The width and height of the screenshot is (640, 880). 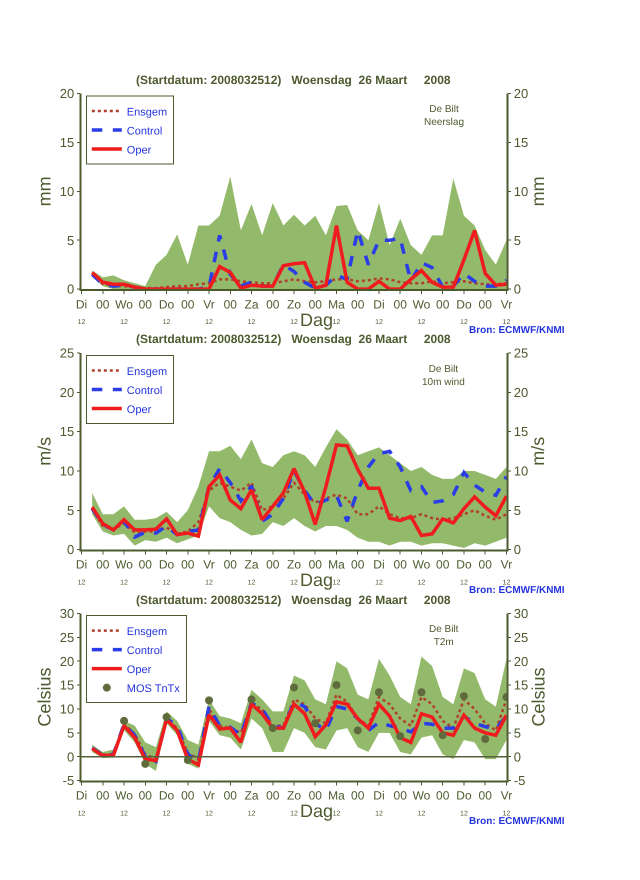 I want to click on y2-axis-title: Celsius, so click(x=538, y=697).